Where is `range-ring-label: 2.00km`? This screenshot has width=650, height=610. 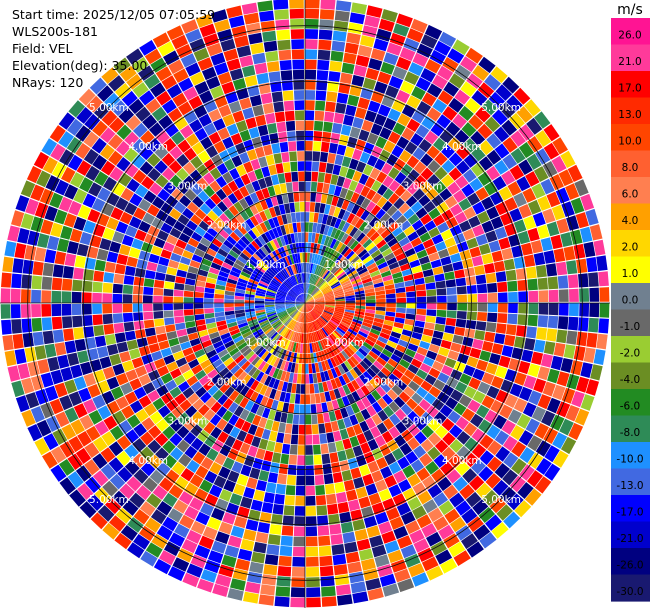 range-ring-label: 2.00km is located at coordinates (384, 226).